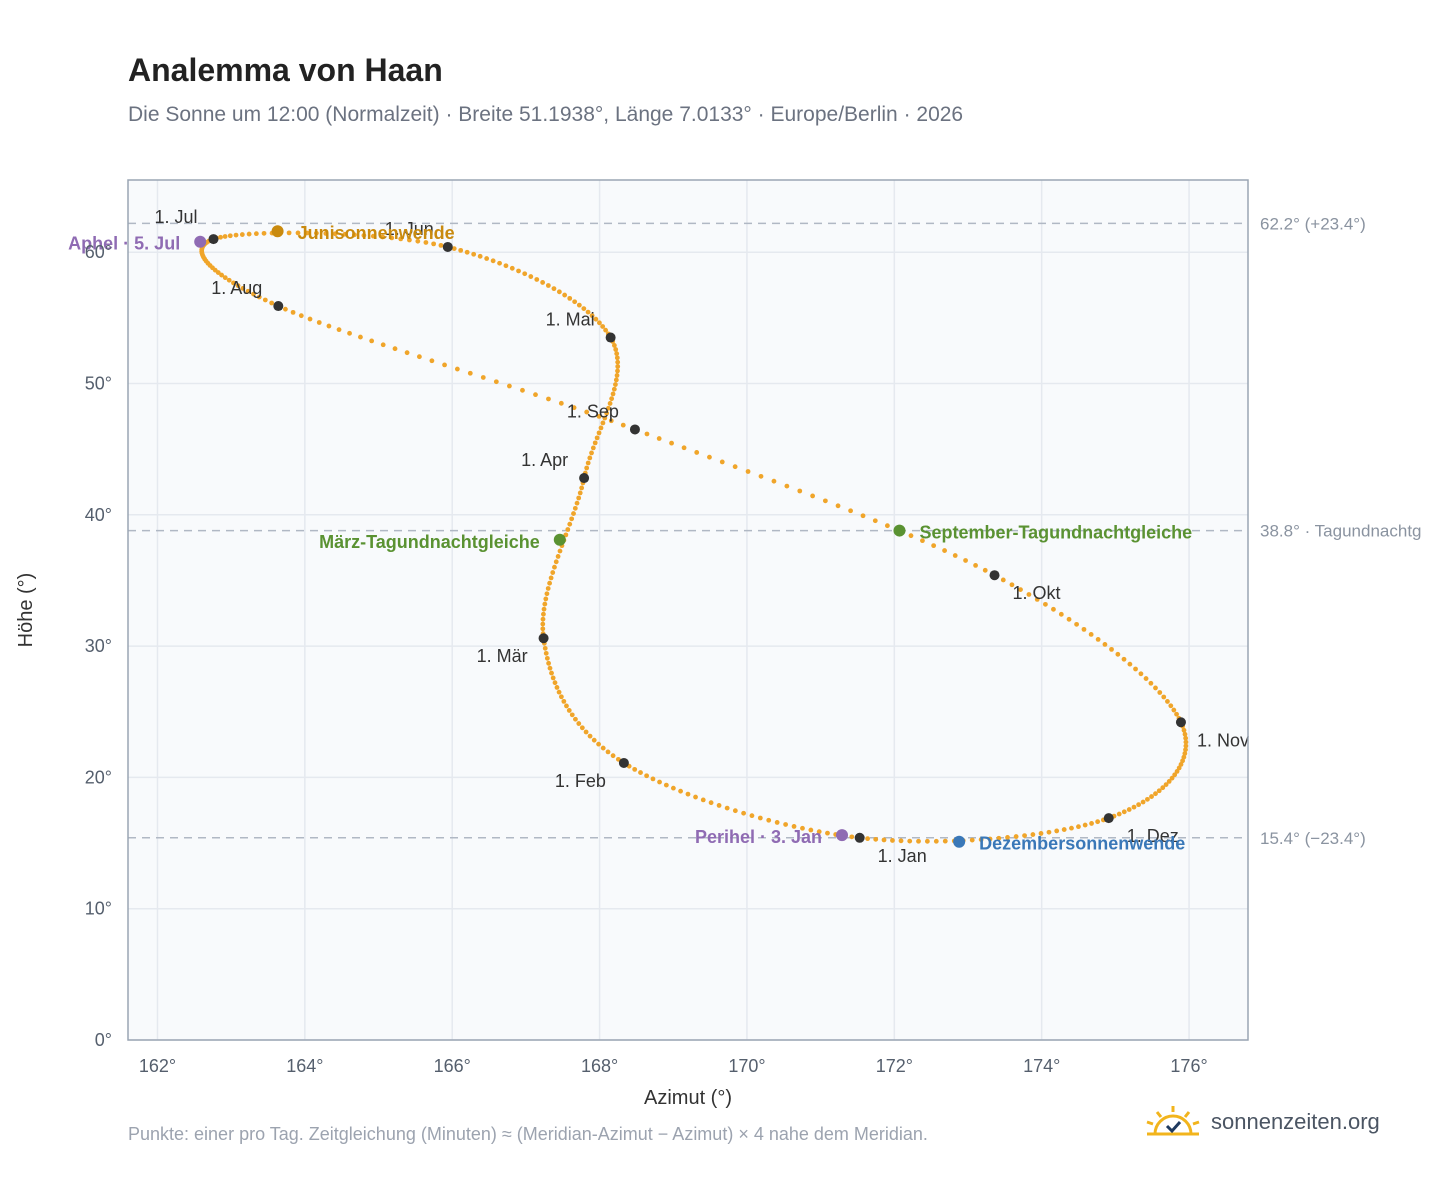 The height and width of the screenshot is (1188, 1448). What do you see at coordinates (894, 1066) in the screenshot?
I see `x-tick-label: 172°` at bounding box center [894, 1066].